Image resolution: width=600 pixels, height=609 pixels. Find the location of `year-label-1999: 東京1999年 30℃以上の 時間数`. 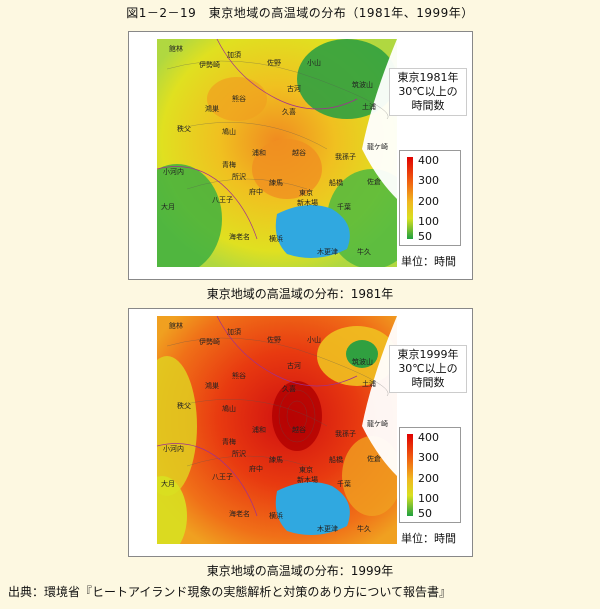

year-label-1999: 東京1999年 30℃以上の 時間数 is located at coordinates (428, 369).